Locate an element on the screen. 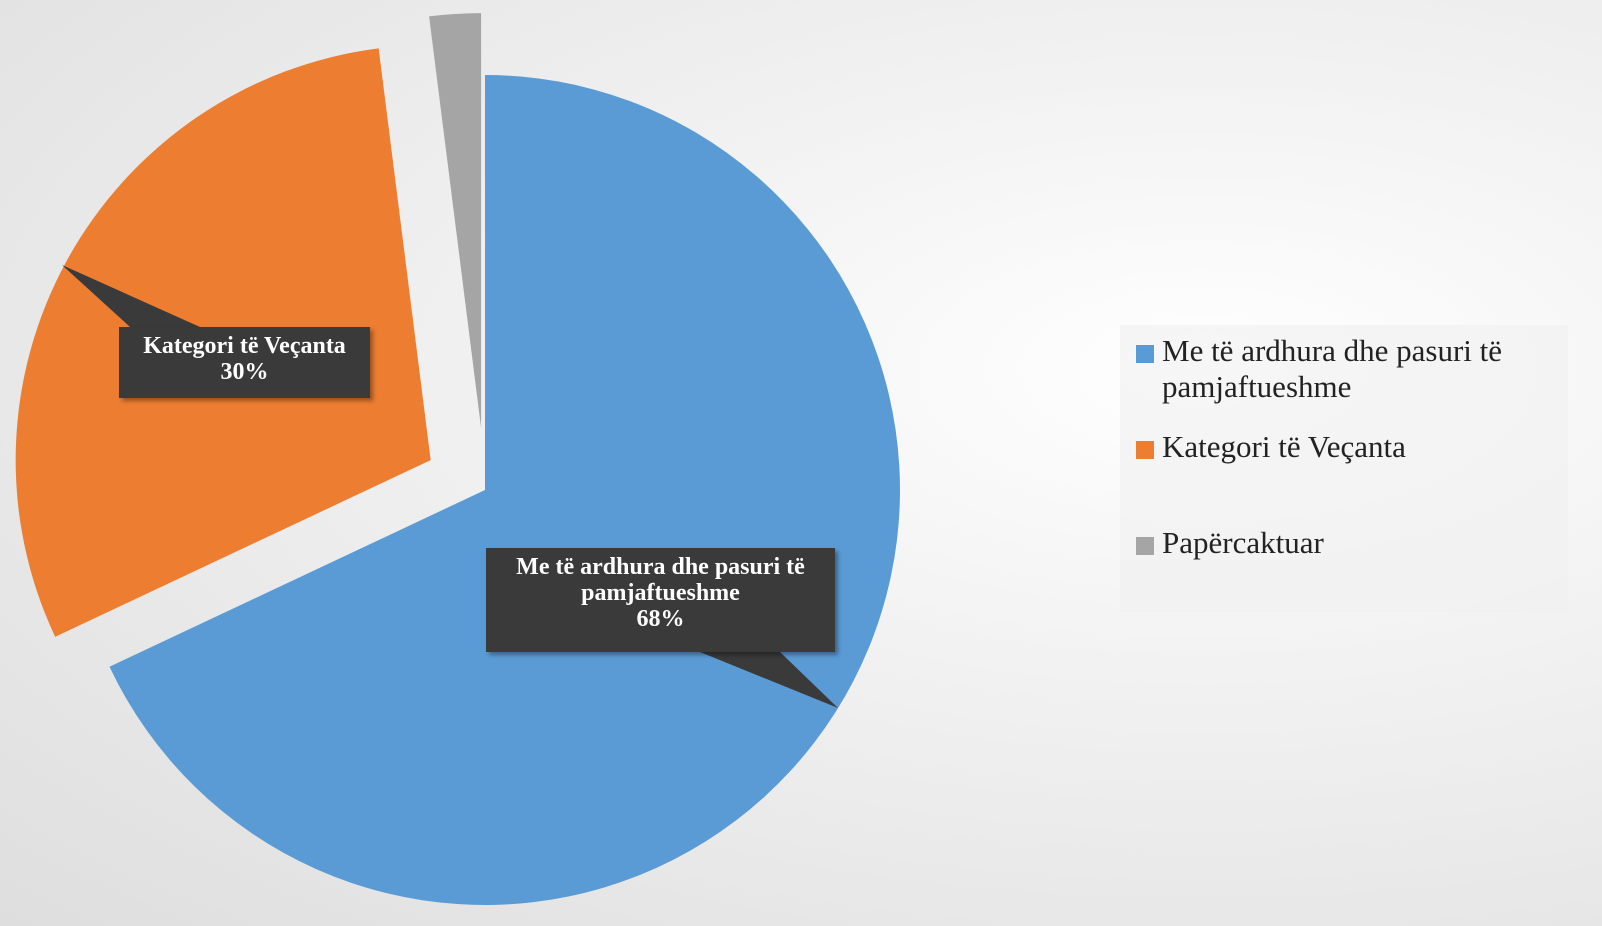 The height and width of the screenshot is (926, 1602). data-label-category: Kategori të Veçanta is located at coordinates (244, 346).